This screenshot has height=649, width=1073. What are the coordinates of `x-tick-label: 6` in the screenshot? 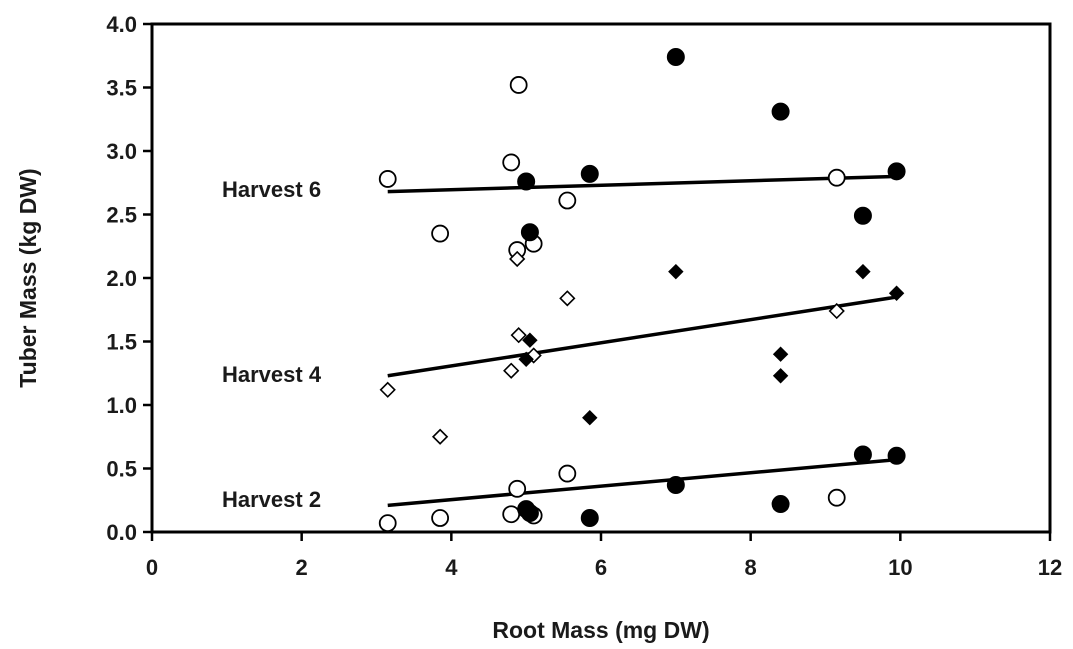 It's located at (601, 567).